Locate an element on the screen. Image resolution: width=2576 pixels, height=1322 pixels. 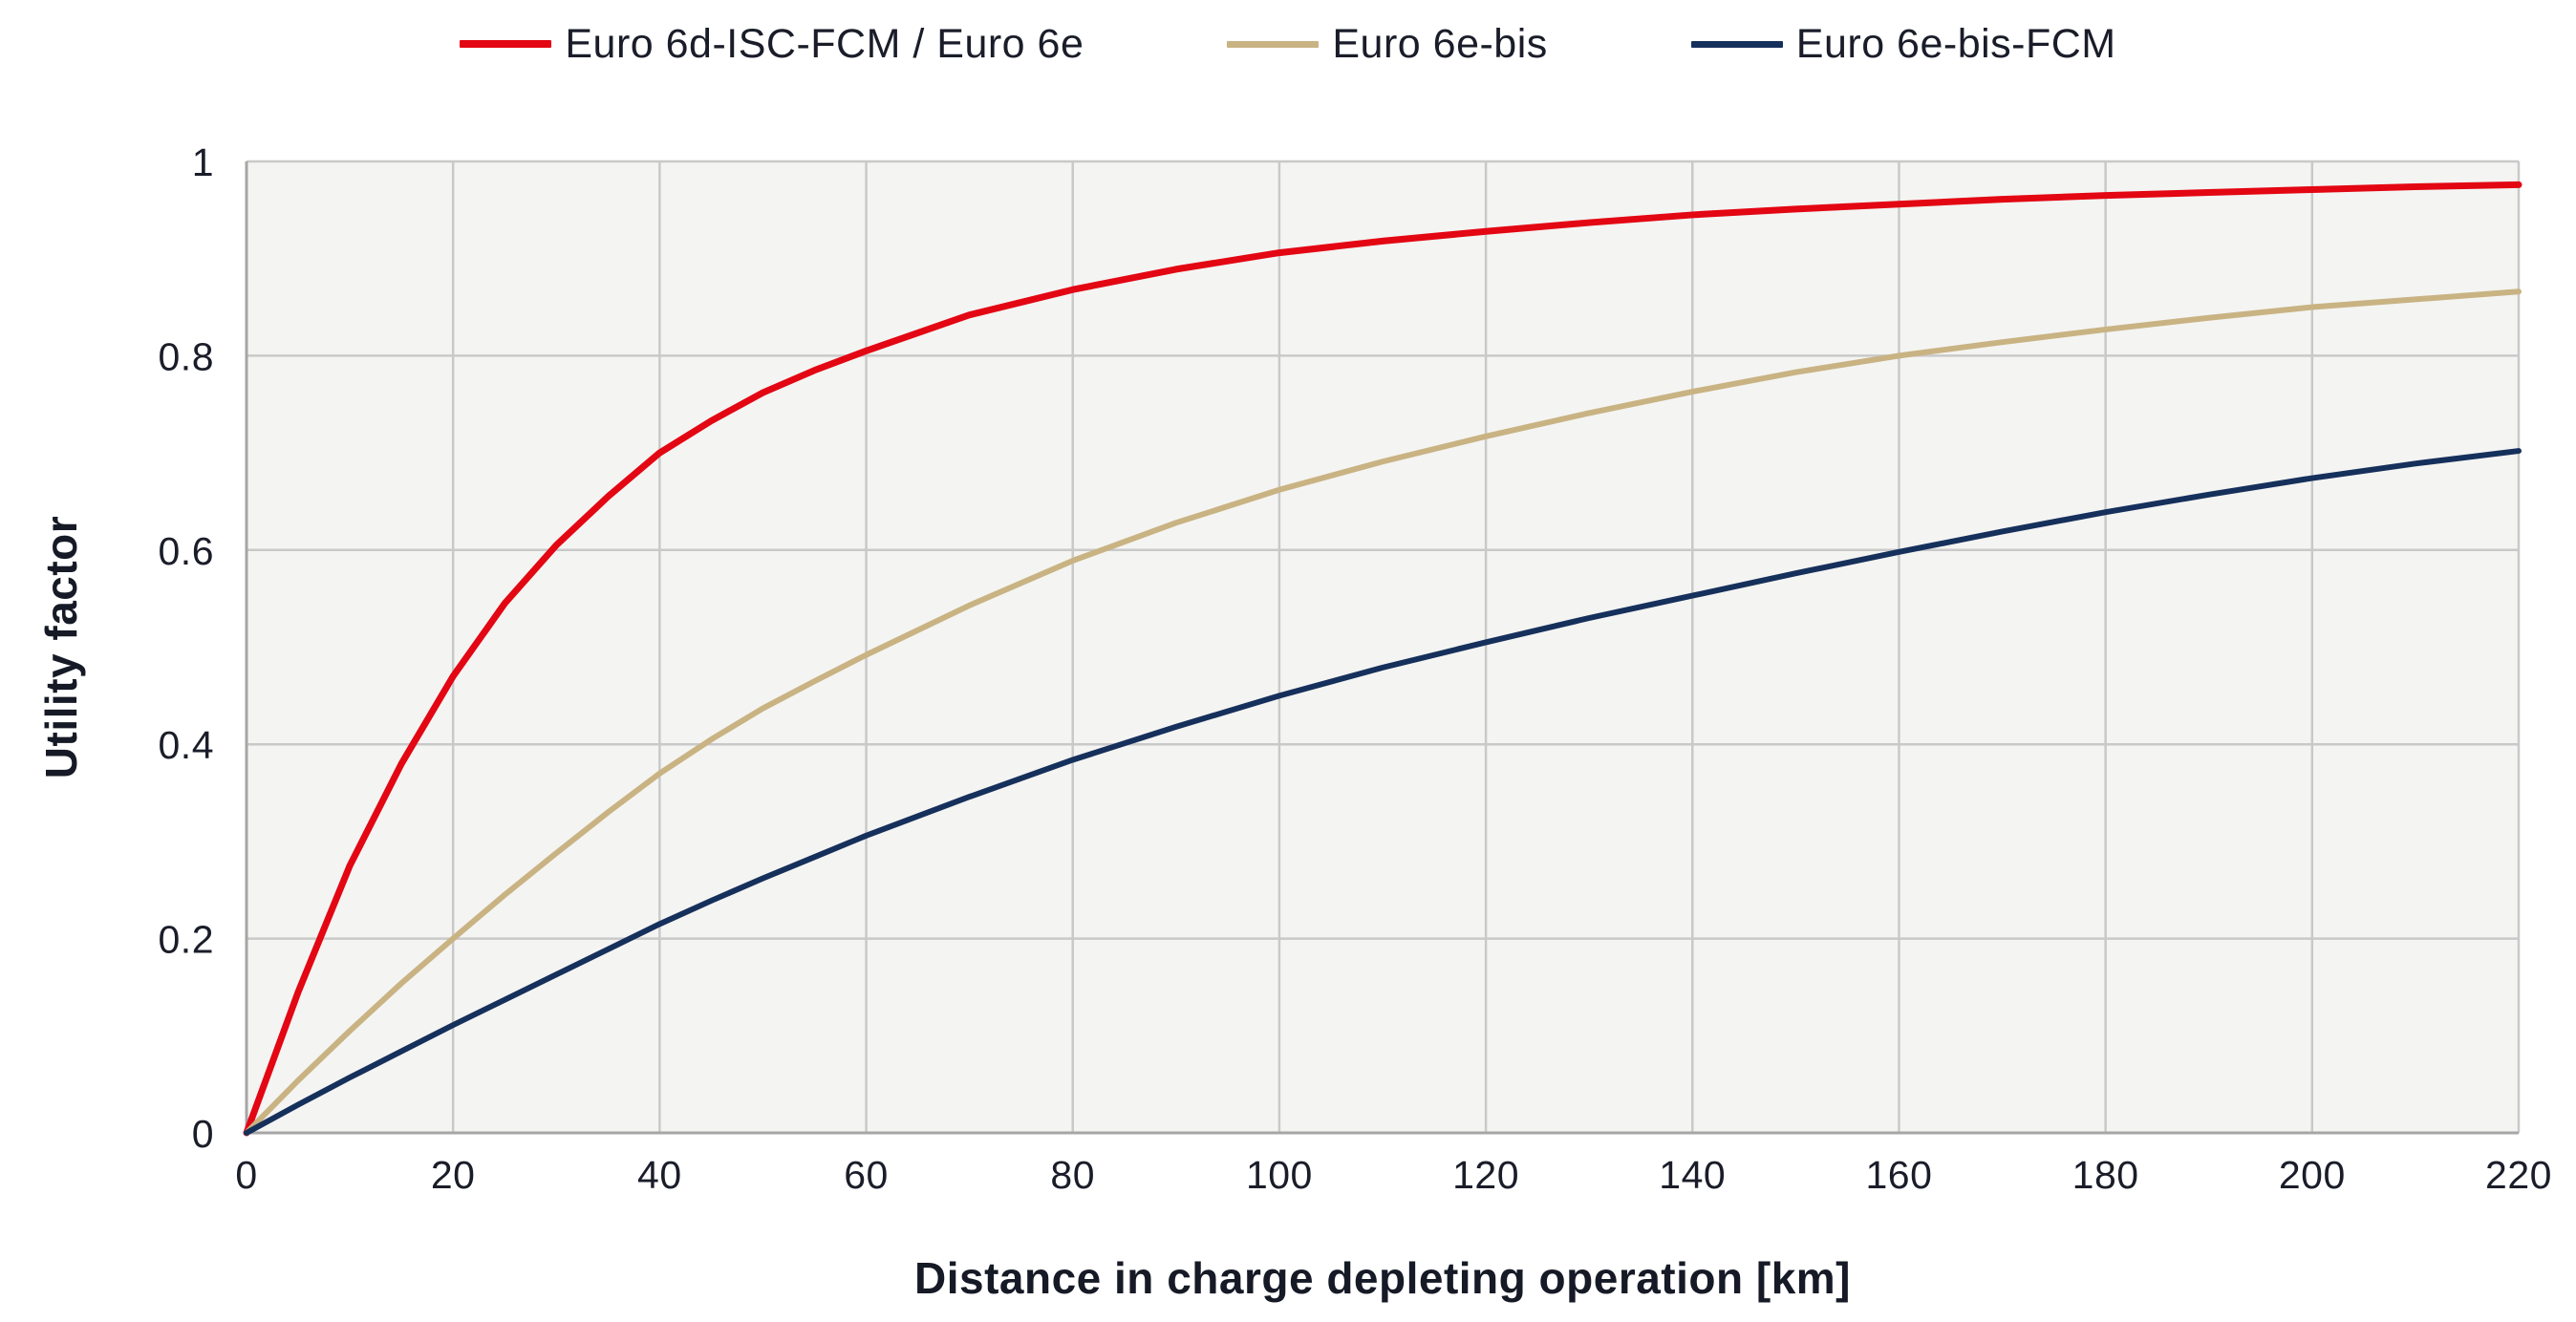
x-tick-label: 140 is located at coordinates (1692, 1175).